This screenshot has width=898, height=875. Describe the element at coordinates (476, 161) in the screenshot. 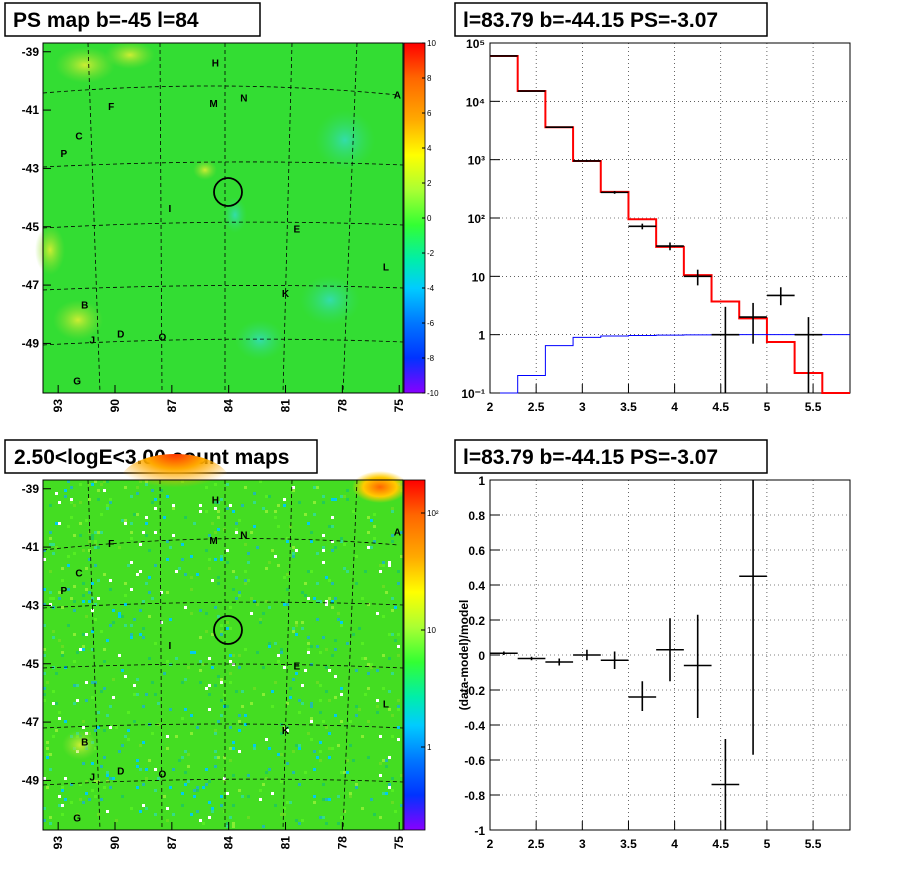

I see `y-tick-label: 10³` at that location.